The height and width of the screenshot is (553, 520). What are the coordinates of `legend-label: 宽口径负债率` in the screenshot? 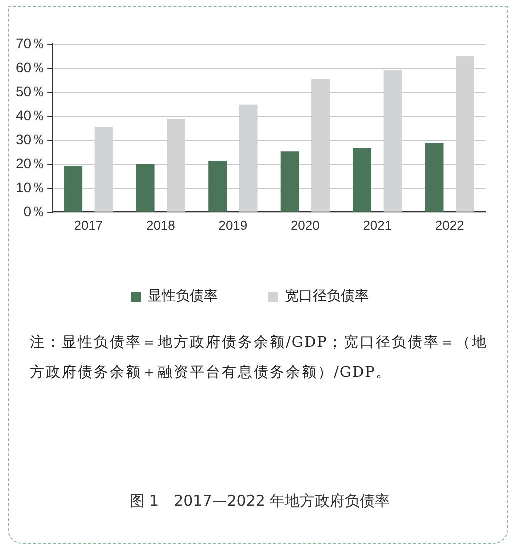 It's located at (327, 296).